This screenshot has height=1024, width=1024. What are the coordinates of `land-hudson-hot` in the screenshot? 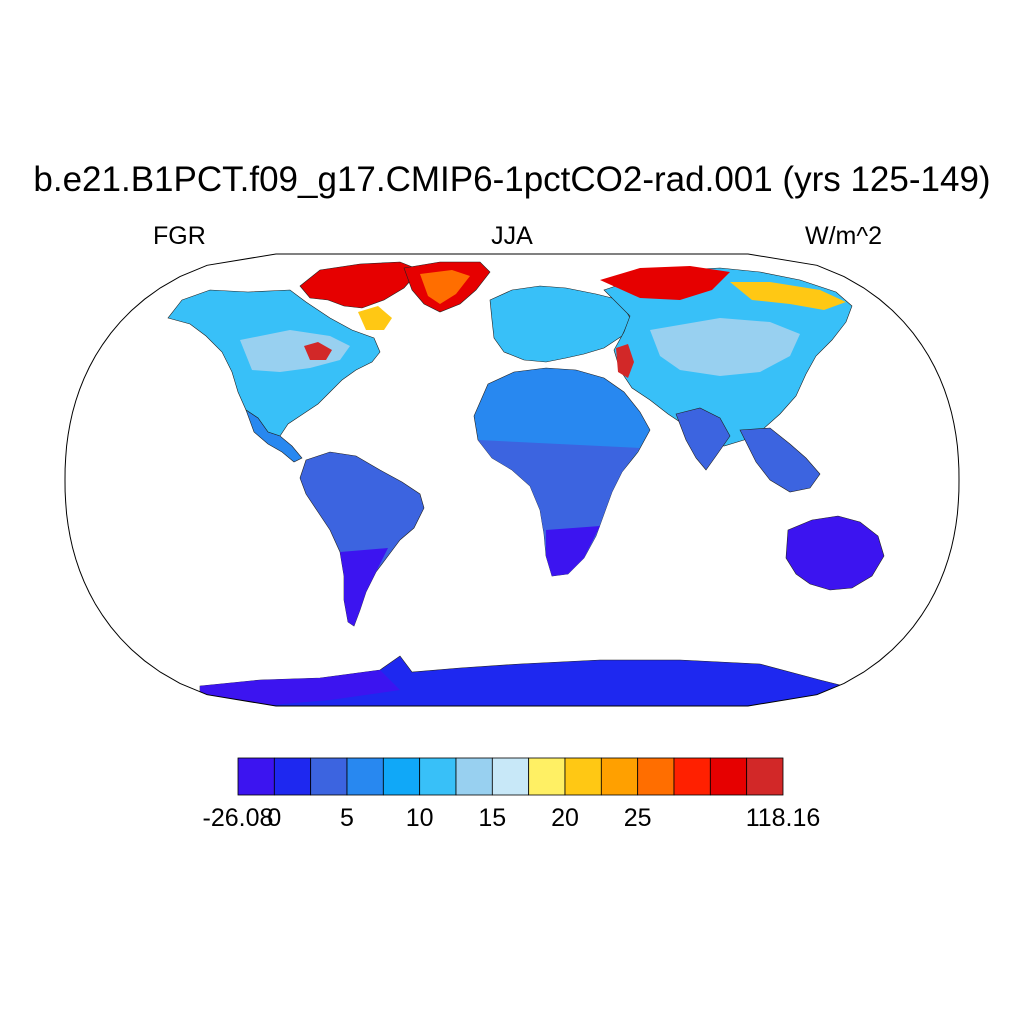 It's located at (375, 318).